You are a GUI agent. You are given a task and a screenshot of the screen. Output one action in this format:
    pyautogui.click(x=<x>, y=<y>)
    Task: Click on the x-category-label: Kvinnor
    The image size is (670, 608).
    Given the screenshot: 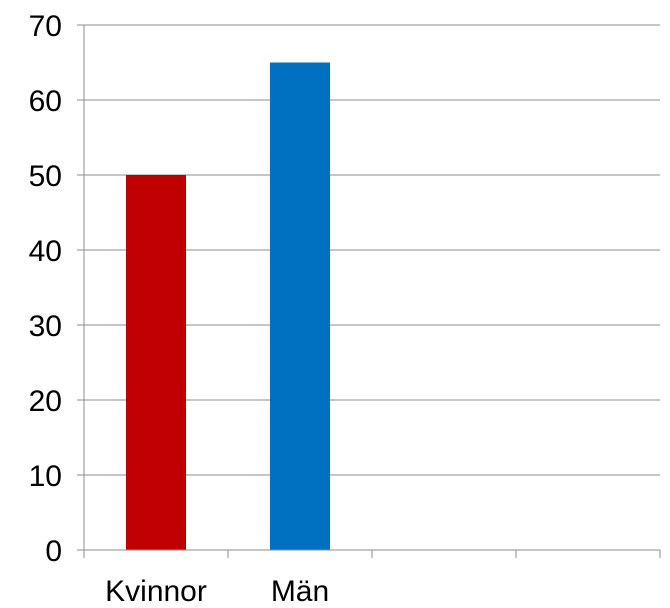 What is the action you would take?
    pyautogui.click(x=156, y=591)
    